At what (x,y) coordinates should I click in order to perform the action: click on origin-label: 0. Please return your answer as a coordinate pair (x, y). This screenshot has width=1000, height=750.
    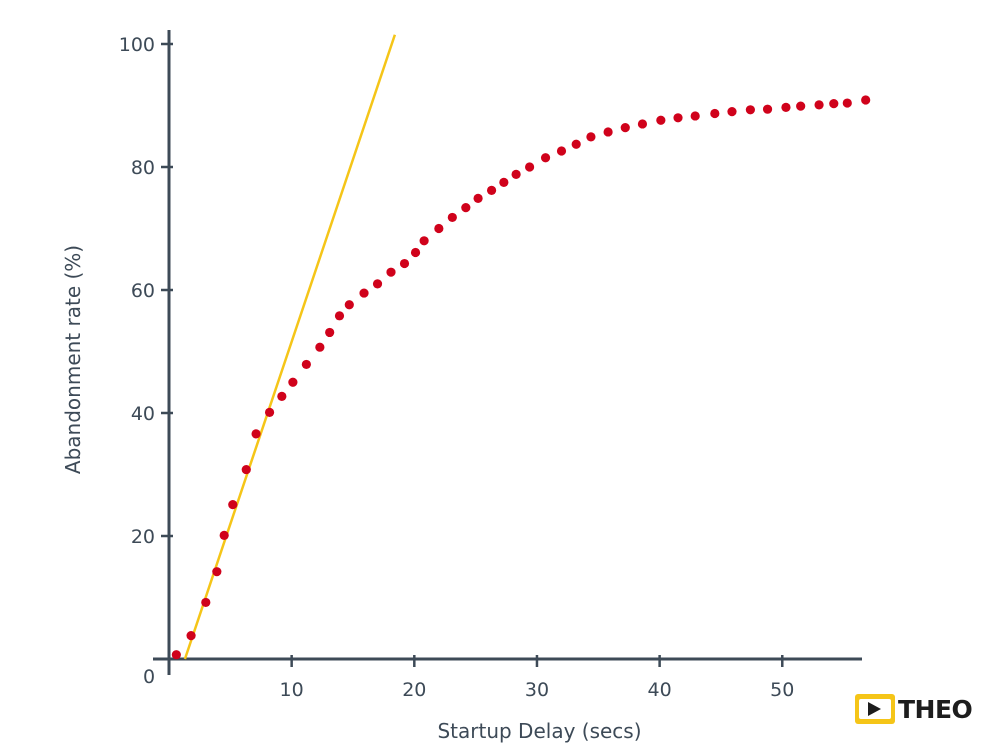
    Looking at the image, I should click on (149, 677).